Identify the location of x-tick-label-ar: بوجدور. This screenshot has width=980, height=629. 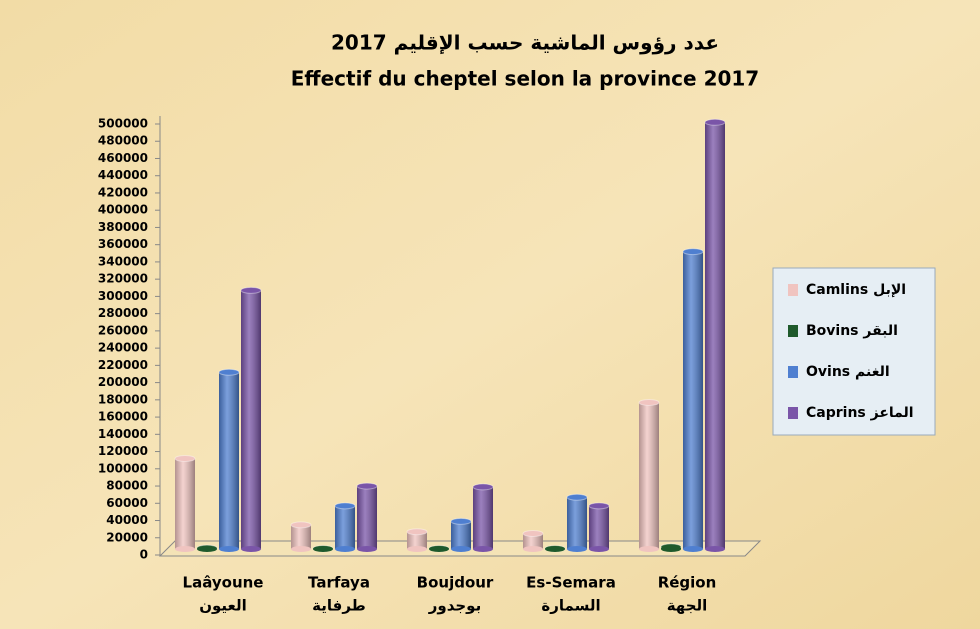
(454, 606).